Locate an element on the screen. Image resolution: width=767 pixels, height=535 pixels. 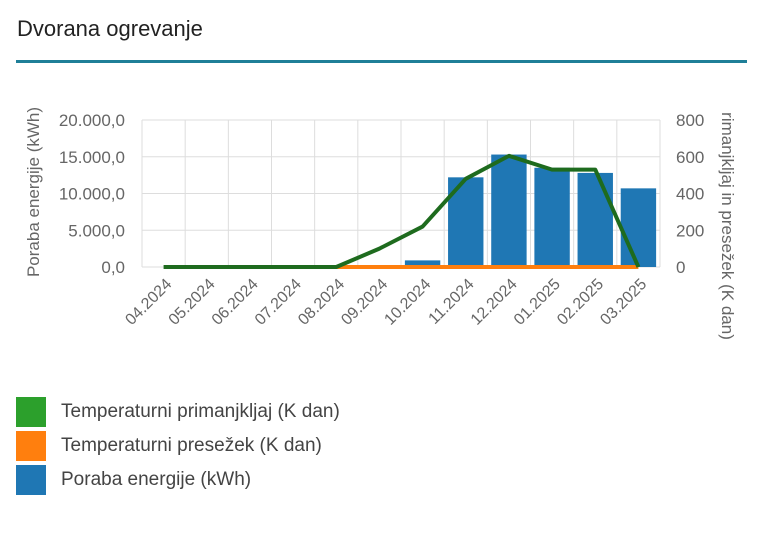
line-series is located at coordinates (402, 211).